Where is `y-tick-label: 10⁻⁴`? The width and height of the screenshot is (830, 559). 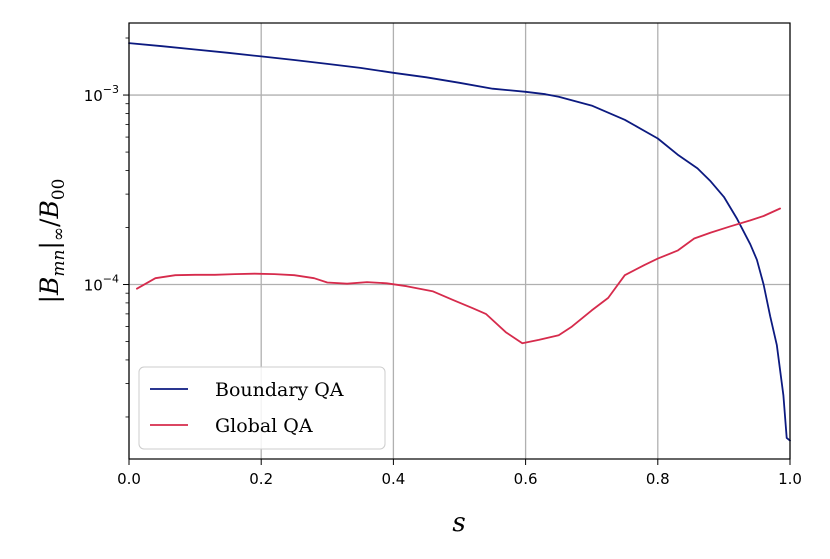 y-tick-label: 10⁻⁴ is located at coordinates (101, 284).